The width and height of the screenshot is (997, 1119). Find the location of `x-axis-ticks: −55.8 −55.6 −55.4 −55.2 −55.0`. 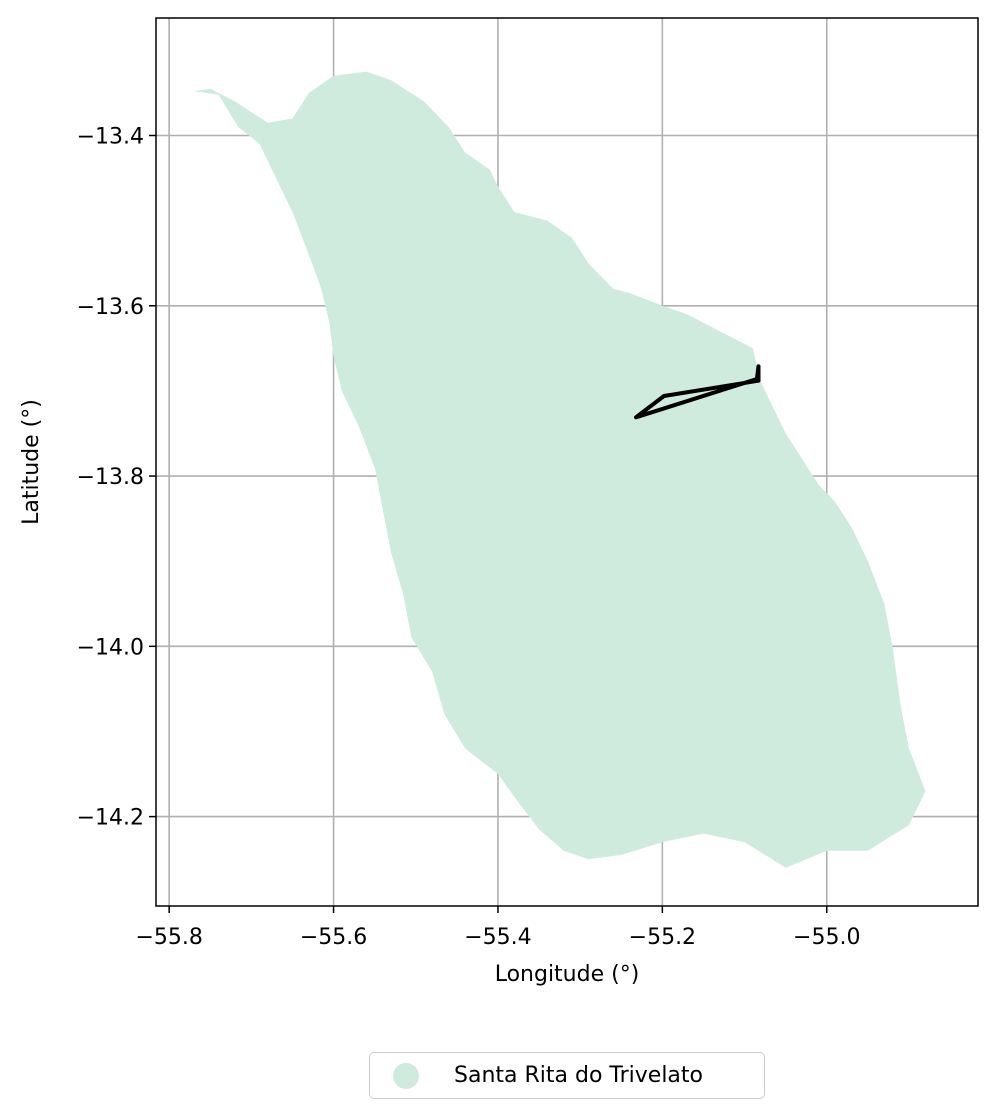

x-axis-ticks: −55.8 −55.6 −55.4 −55.2 −55.0 is located at coordinates (497, 928).